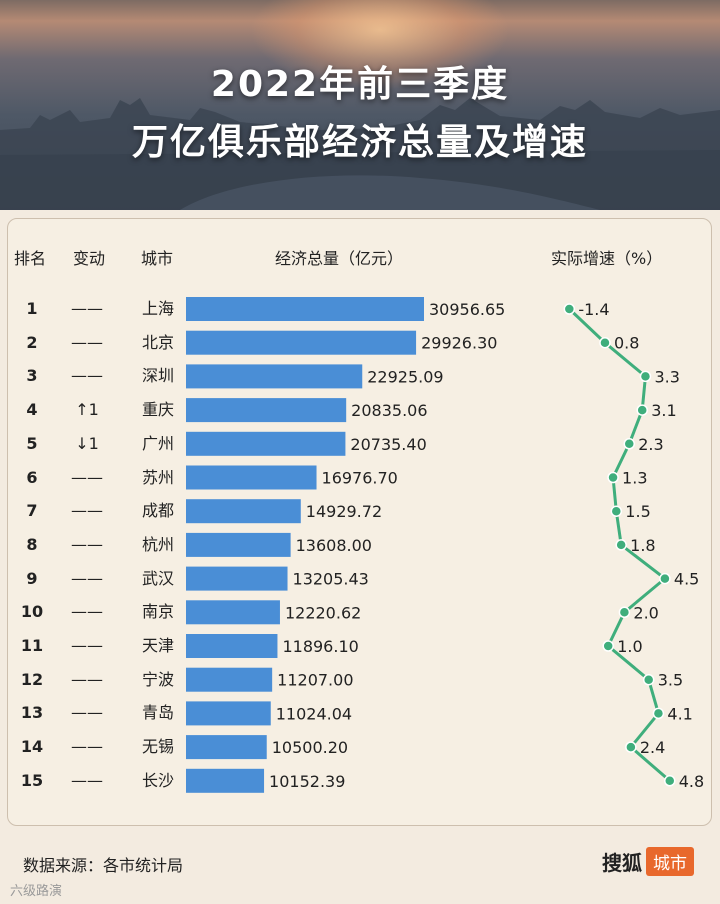  I want to click on rank-cell: 12, so click(32, 679).